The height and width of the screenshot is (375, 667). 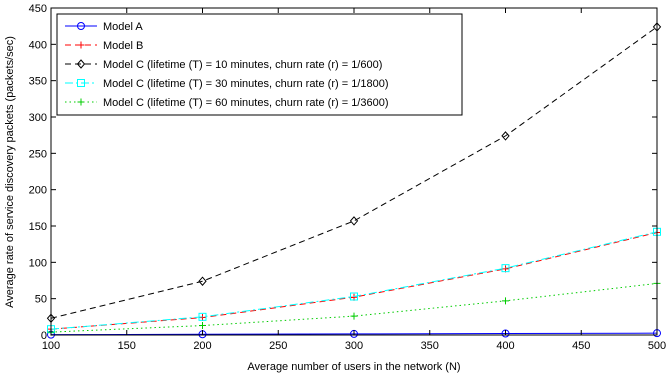 I want to click on x-tick-label: 300, so click(x=354, y=346).